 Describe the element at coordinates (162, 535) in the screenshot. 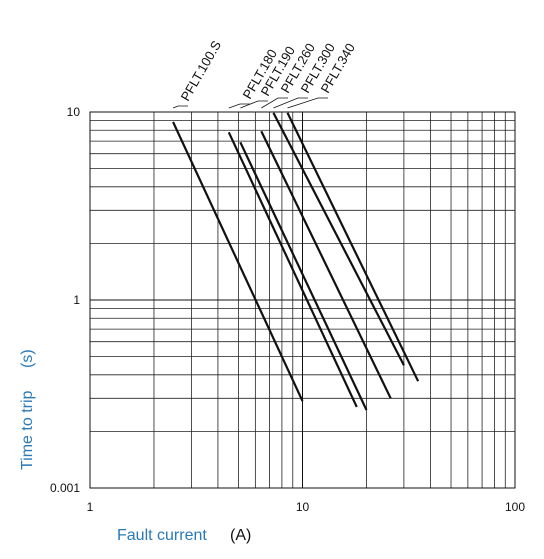

I see `x-axis-label: Fault current` at that location.